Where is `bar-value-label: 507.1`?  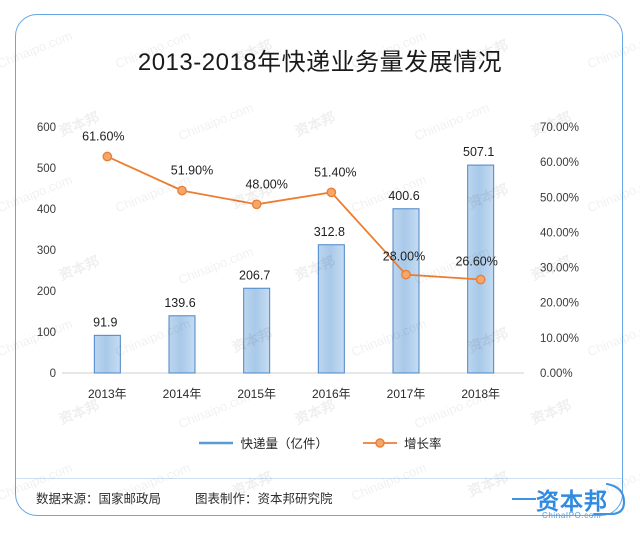 bar-value-label: 507.1 is located at coordinates (478, 152).